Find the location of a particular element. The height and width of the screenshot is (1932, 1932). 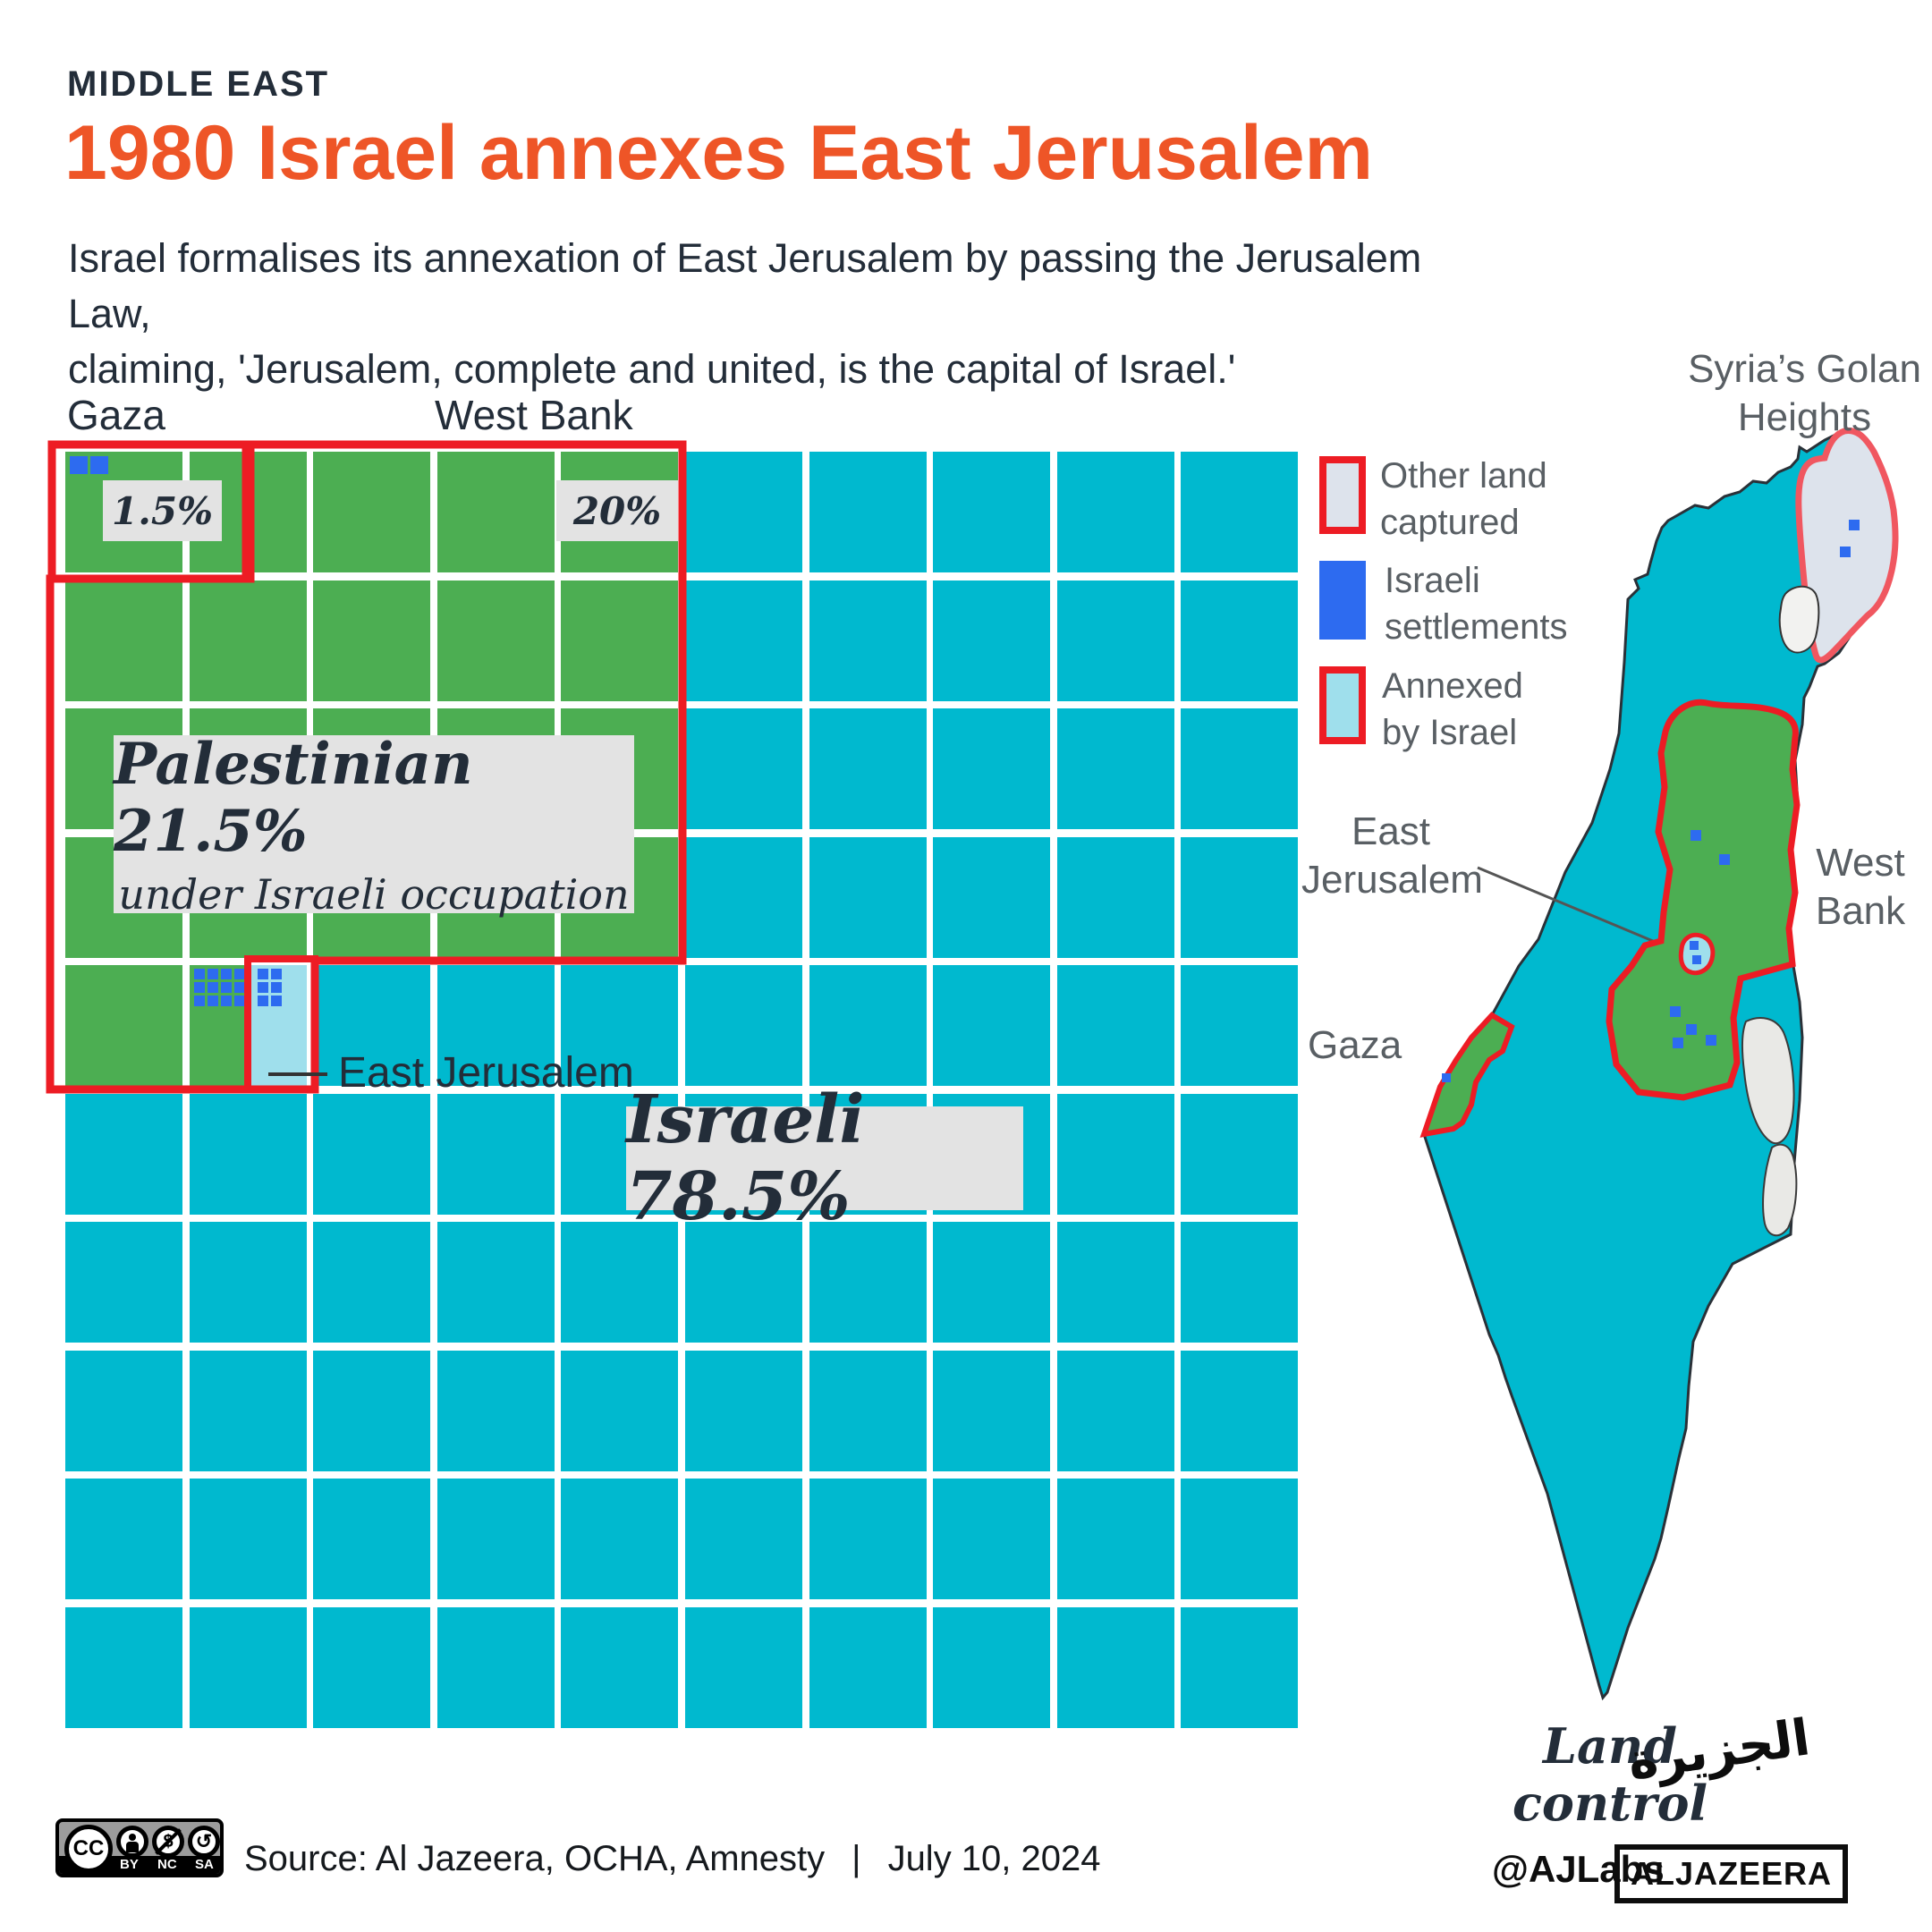

cc-by-label: BY is located at coordinates (129, 1864).